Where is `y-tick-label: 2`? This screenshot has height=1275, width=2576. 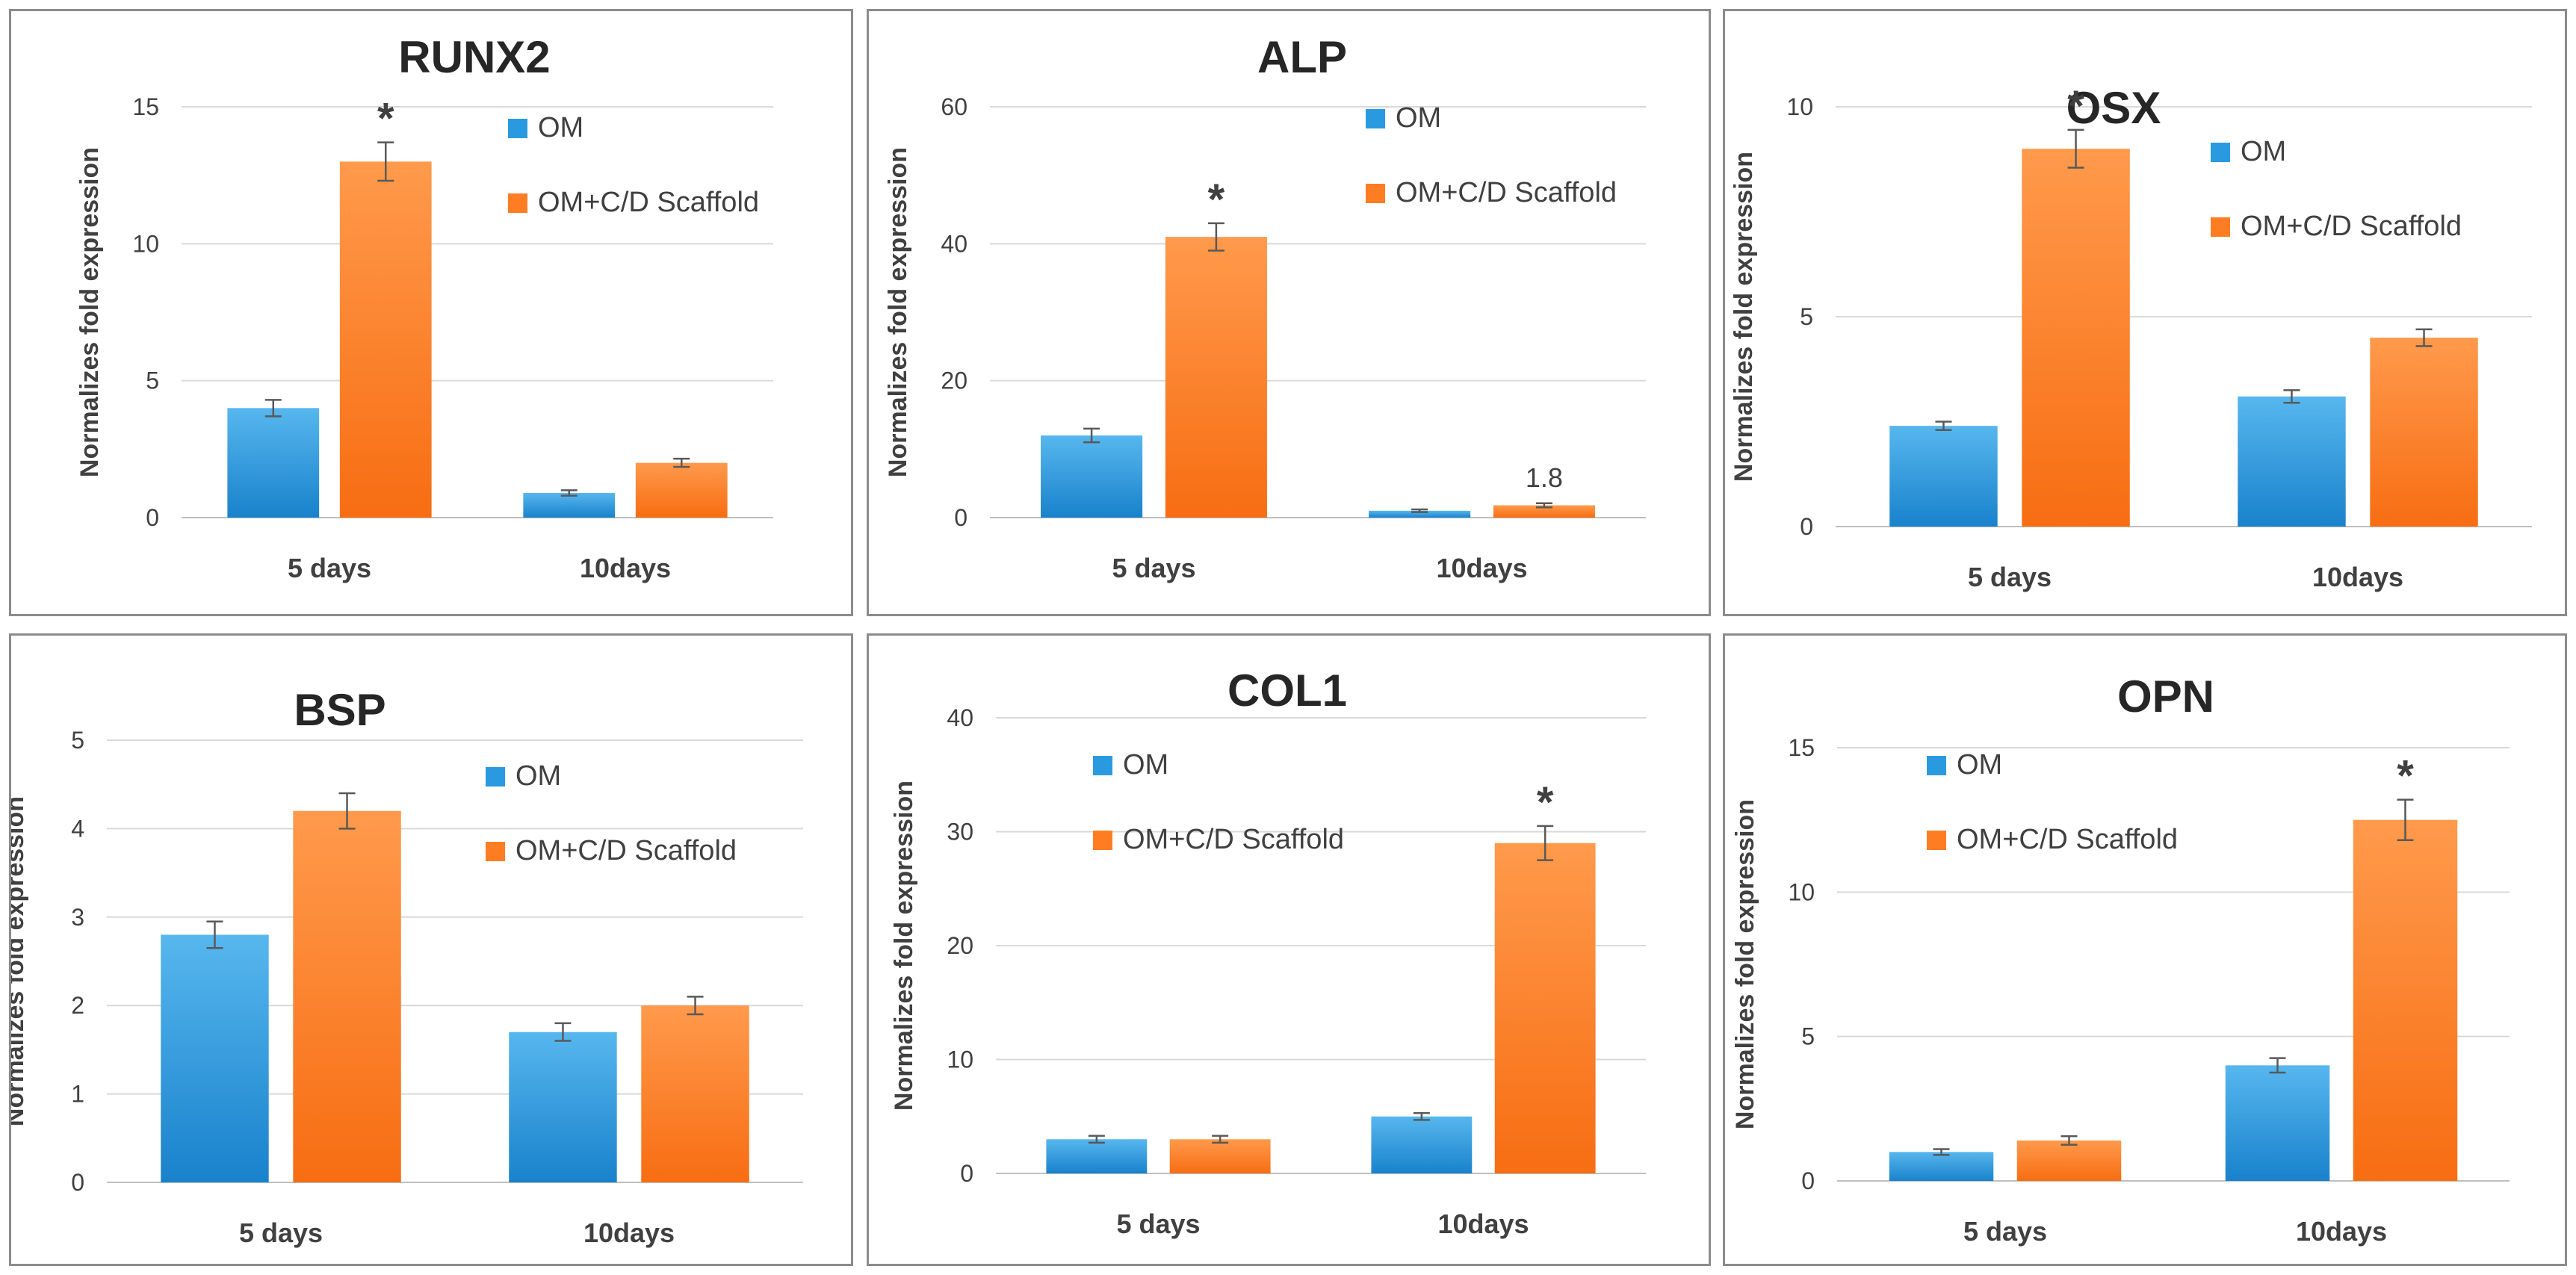 y-tick-label: 2 is located at coordinates (77, 1006).